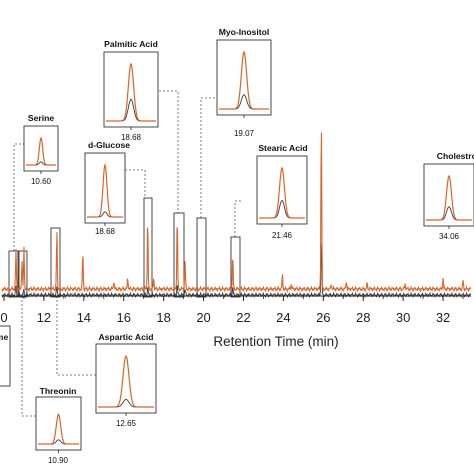 The height and width of the screenshot is (474, 474). Describe the element at coordinates (403, 317) in the screenshot. I see `x-tick-label: 30` at that location.